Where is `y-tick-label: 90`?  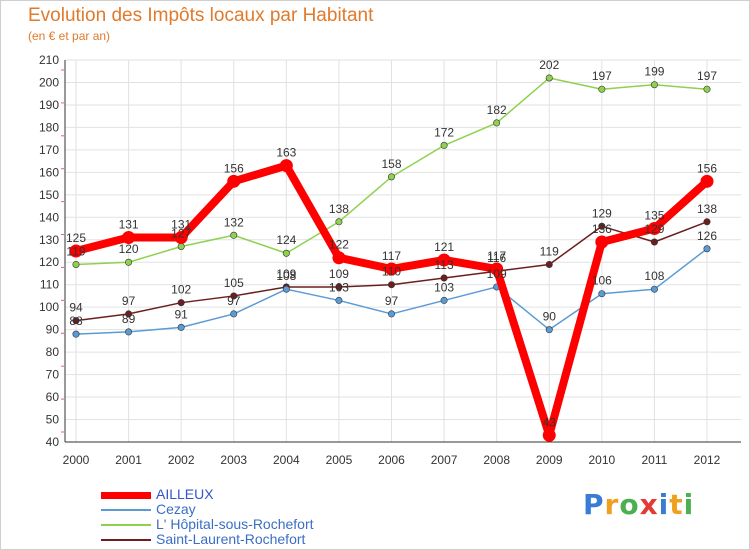
y-tick-label: 90 is located at coordinates (53, 330).